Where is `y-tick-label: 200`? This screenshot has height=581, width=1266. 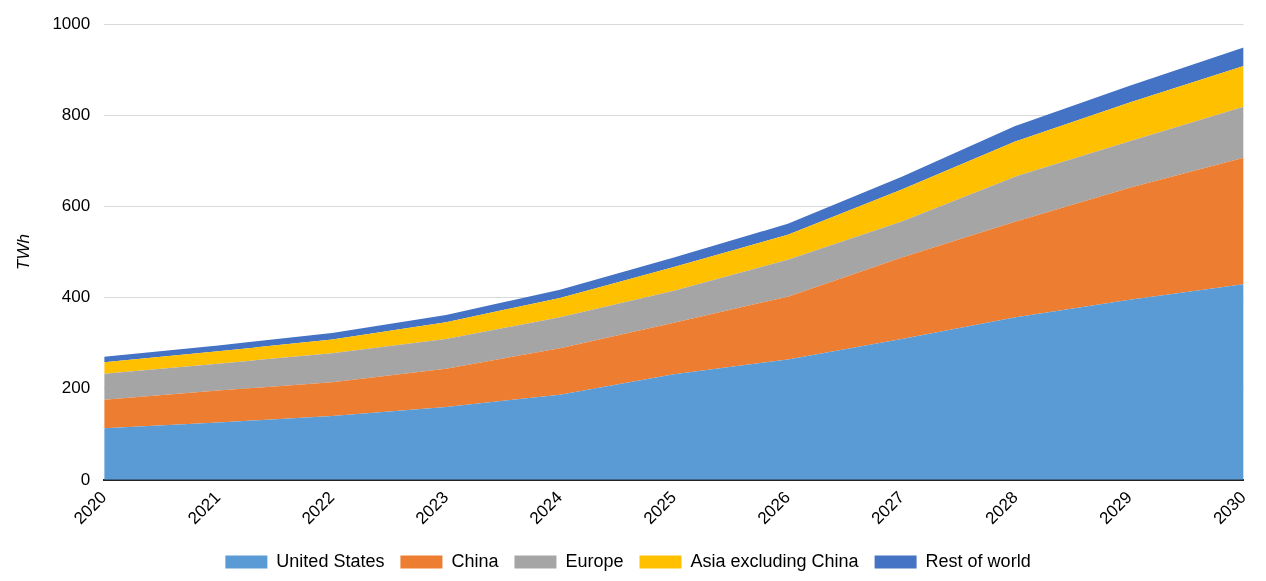
y-tick-label: 200 is located at coordinates (76, 388).